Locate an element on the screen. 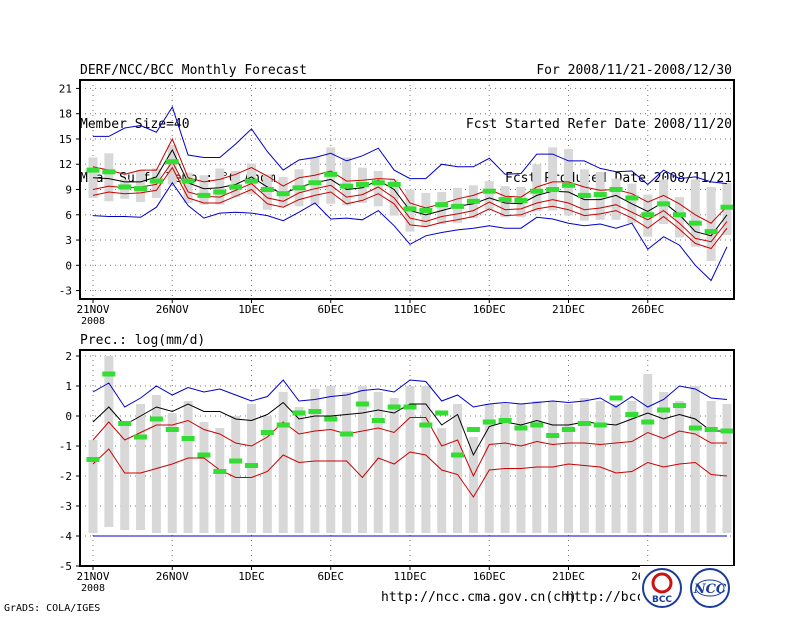  forecast-period: For 2008/11/21-2008/12/30 is located at coordinates (634, 70).